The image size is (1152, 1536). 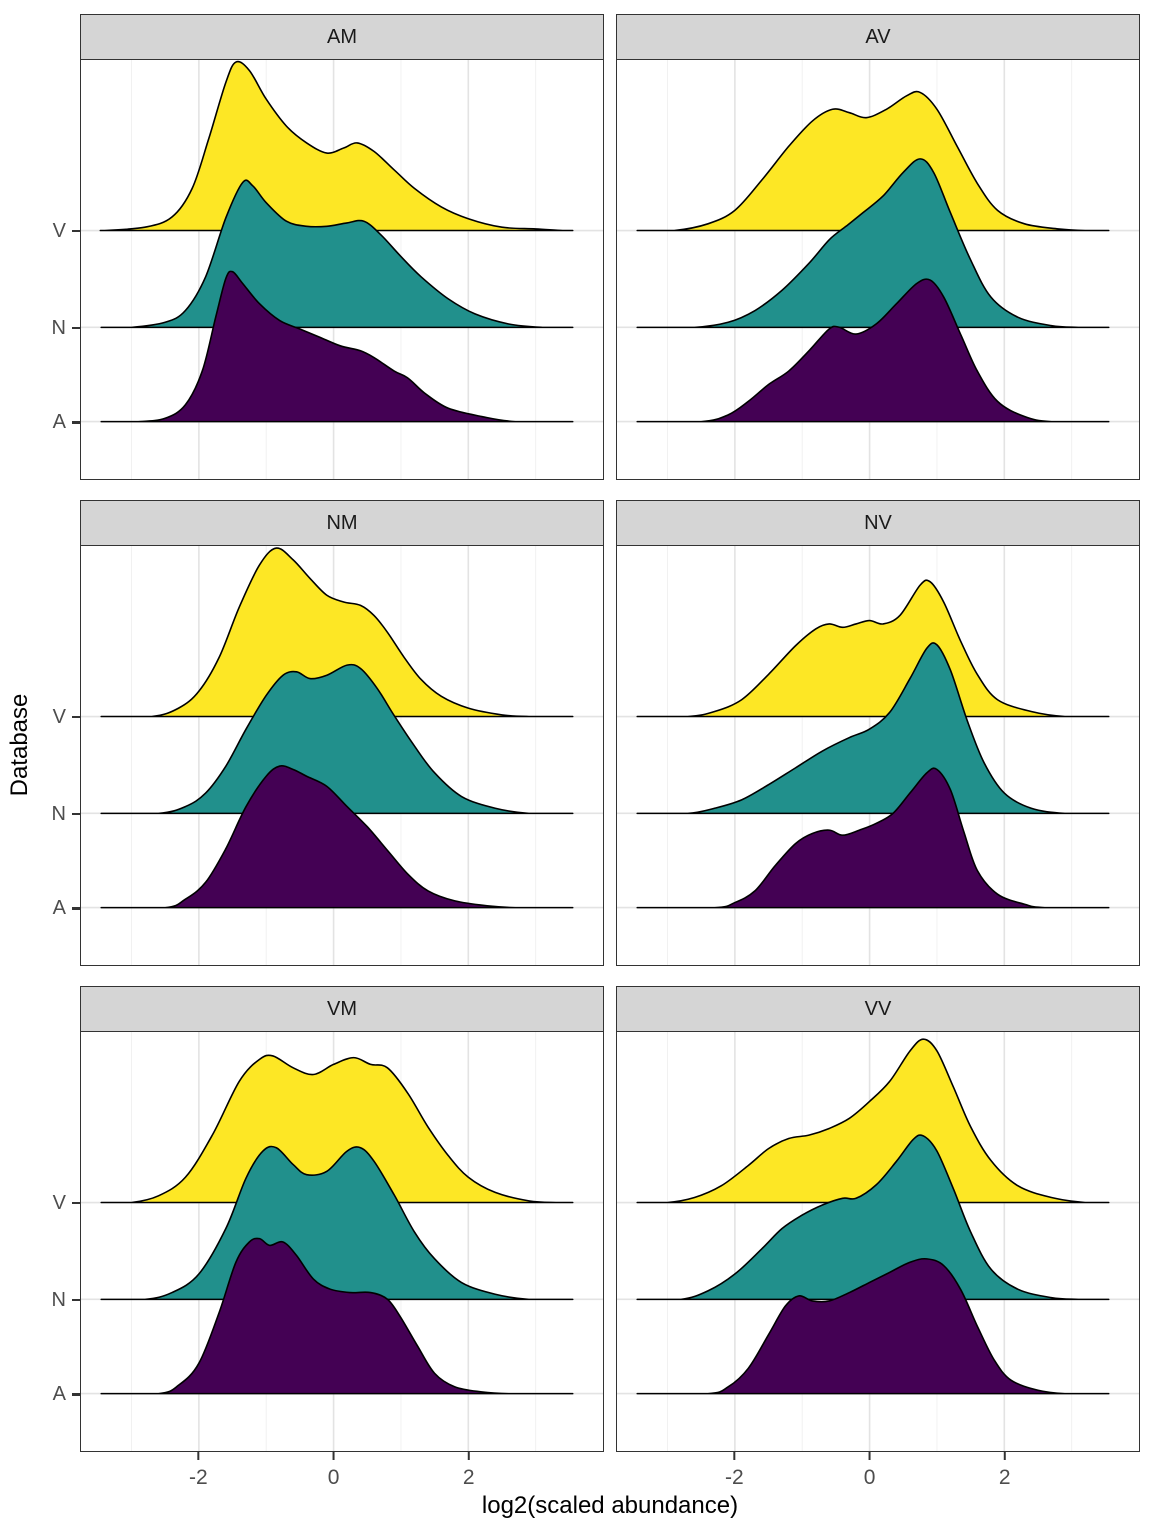 What do you see at coordinates (59, 1202) in the screenshot?
I see `y-tick-label-V-row2: V` at bounding box center [59, 1202].